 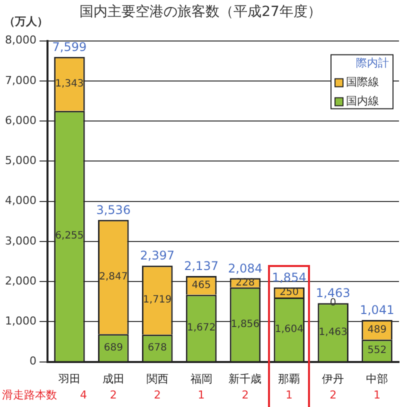 What do you see at coordinates (377, 379) in the screenshot?
I see `x-tick-label: 中部` at bounding box center [377, 379].